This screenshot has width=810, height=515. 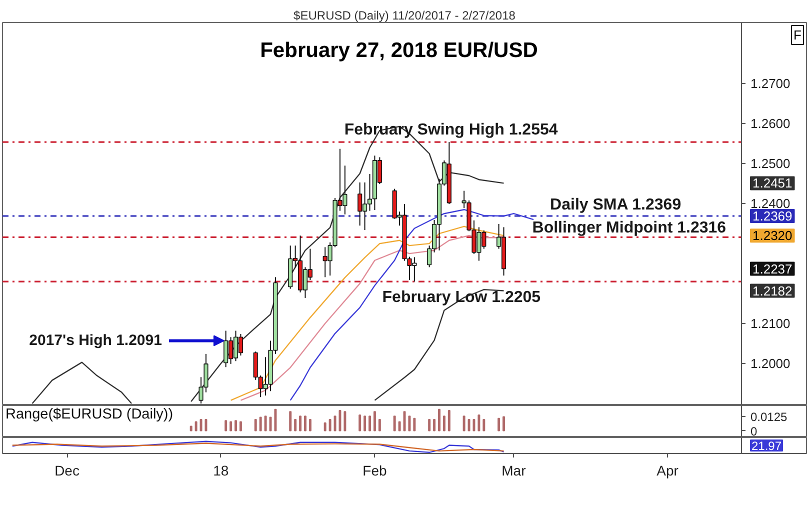 I want to click on x-tick-label: Apr, so click(x=667, y=470).